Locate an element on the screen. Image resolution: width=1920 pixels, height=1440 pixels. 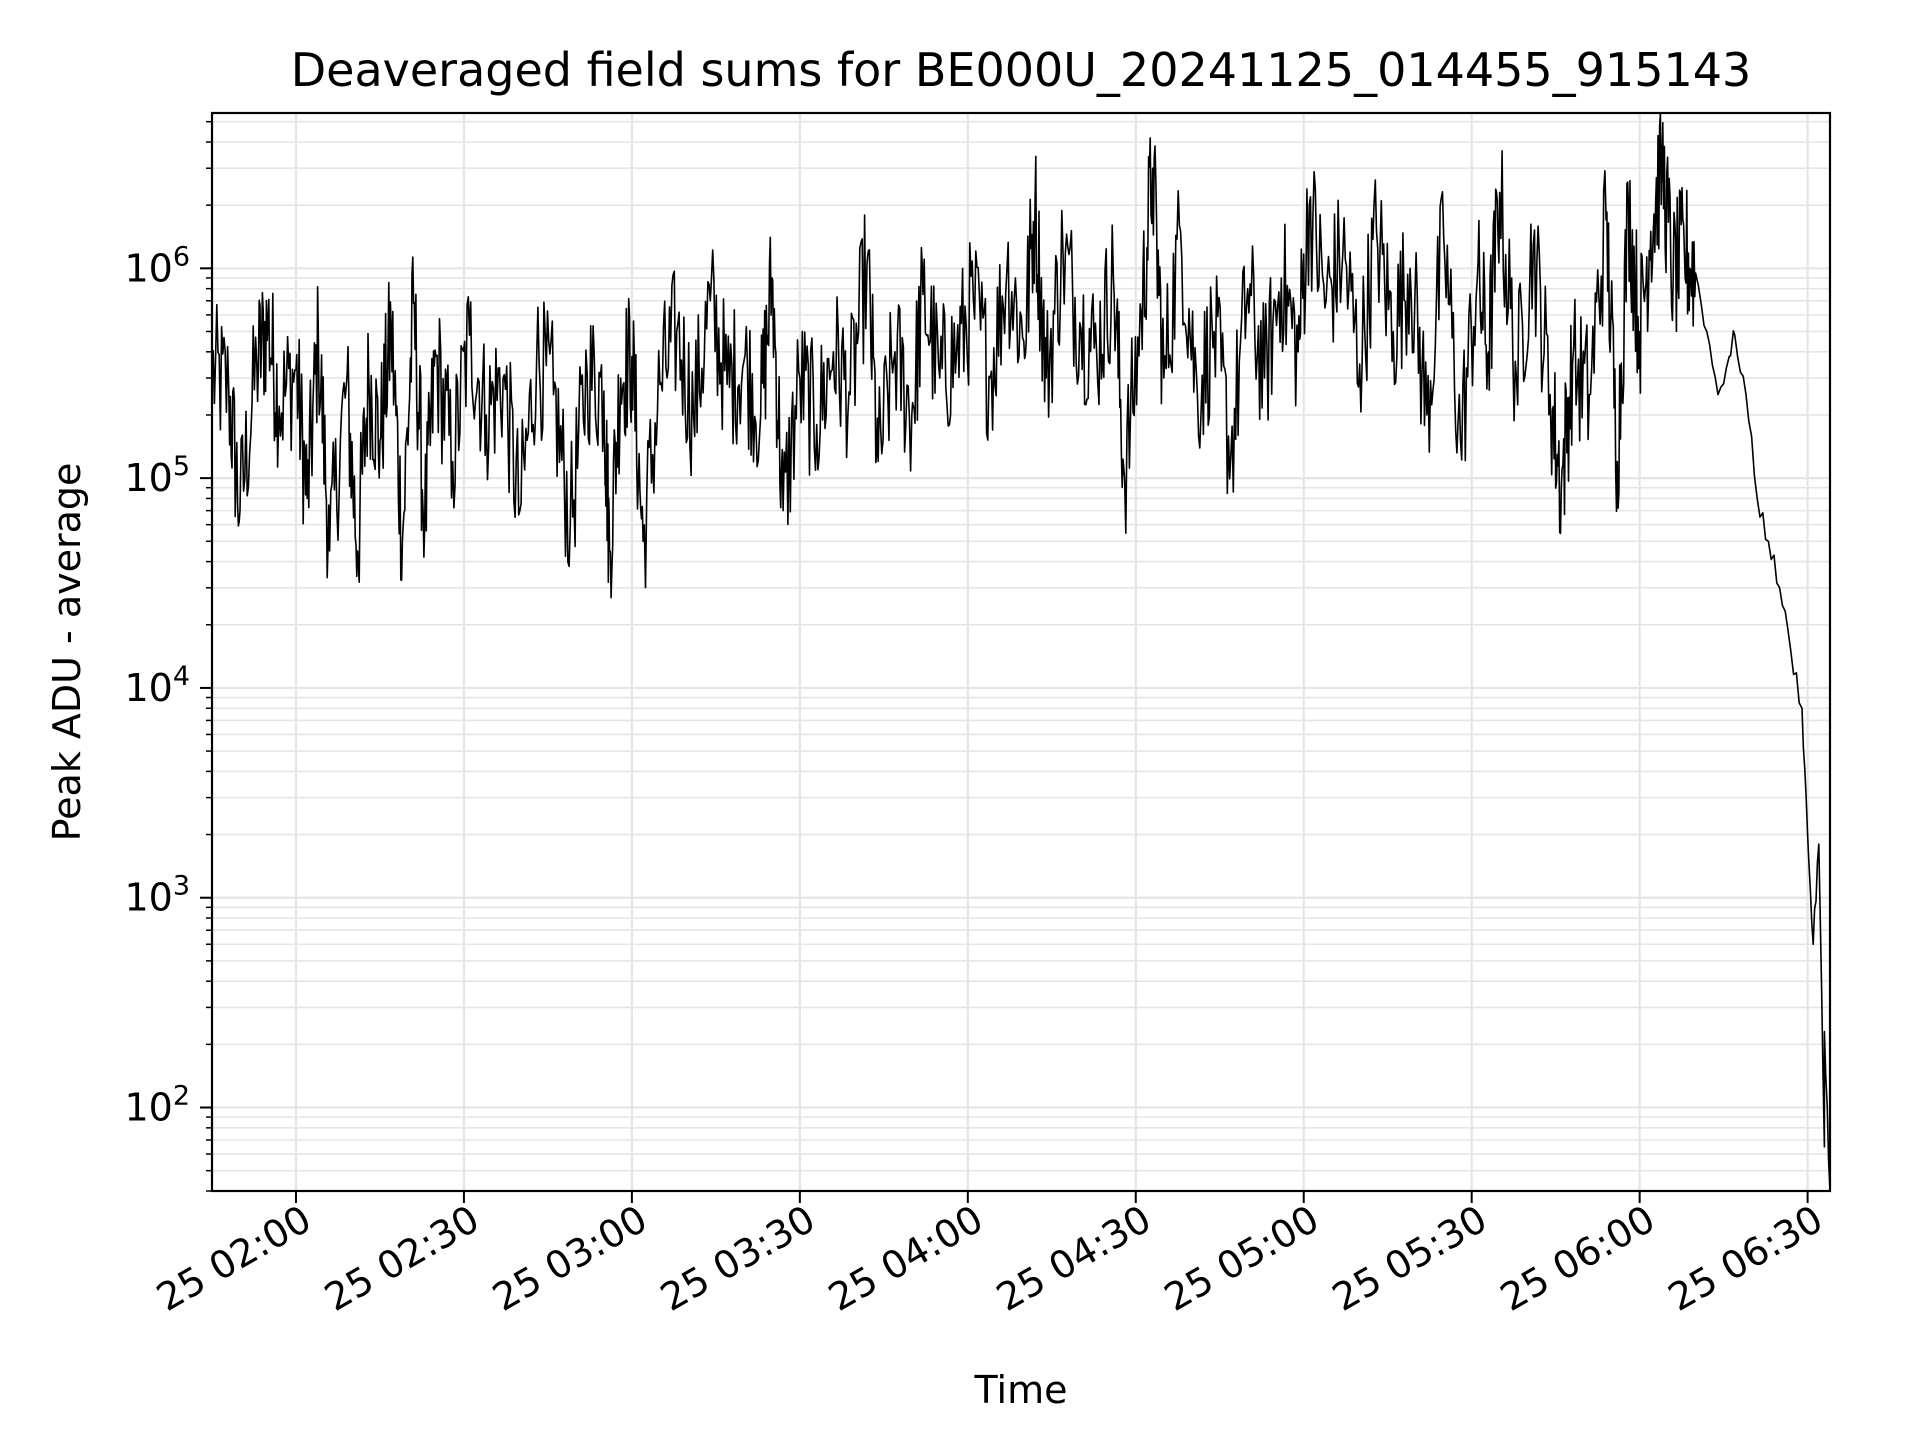
y-axis-label: Peak ADU - average is located at coordinates (67, 652).